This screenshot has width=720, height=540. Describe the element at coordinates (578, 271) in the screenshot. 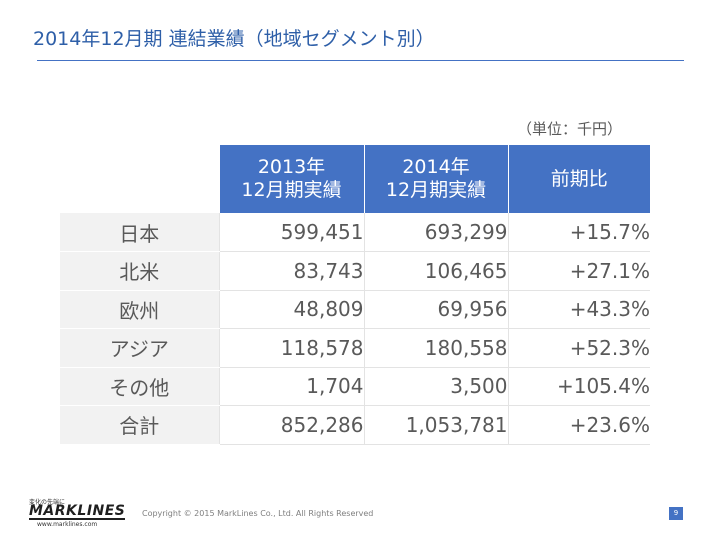

I see `value-change: +27.1%` at that location.